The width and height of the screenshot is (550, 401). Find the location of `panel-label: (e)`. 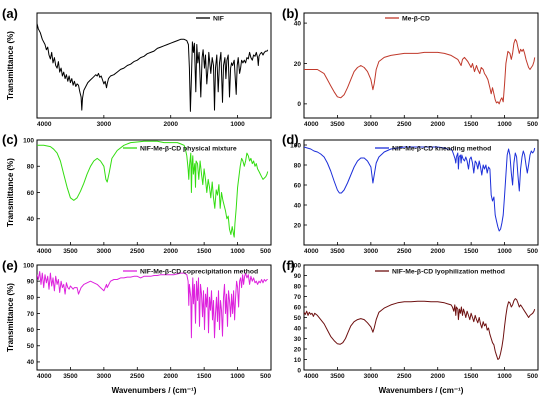

panel-label: (e) is located at coordinates (10, 265).